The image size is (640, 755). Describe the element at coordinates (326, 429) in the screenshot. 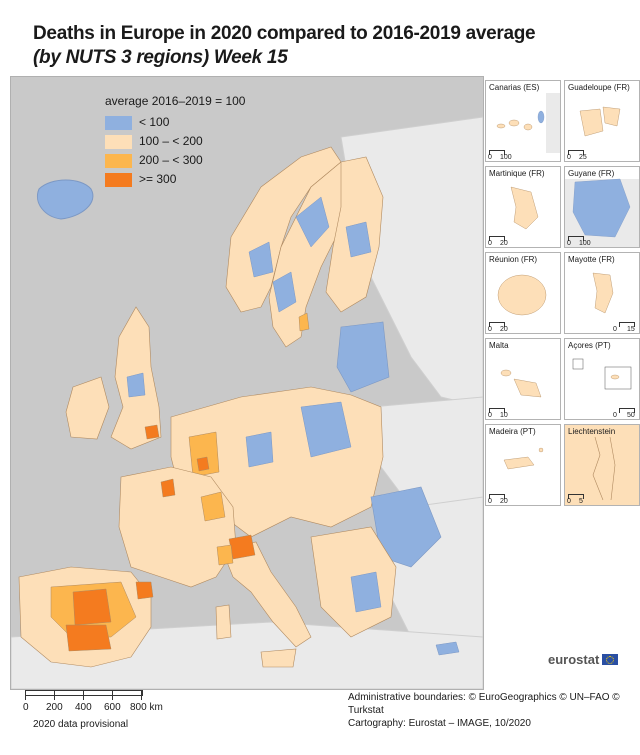

I see `region-poland-blue` at that location.